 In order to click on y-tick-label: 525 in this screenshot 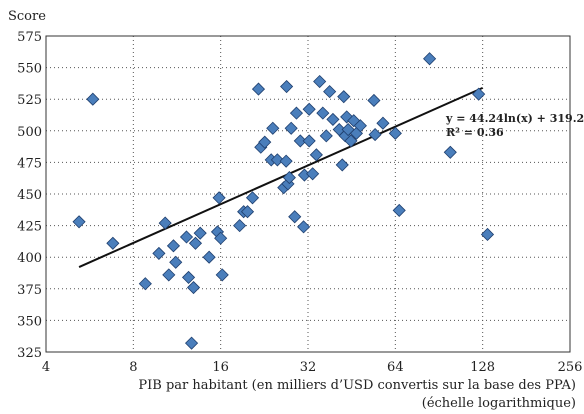, I will do `click(29, 100)`.